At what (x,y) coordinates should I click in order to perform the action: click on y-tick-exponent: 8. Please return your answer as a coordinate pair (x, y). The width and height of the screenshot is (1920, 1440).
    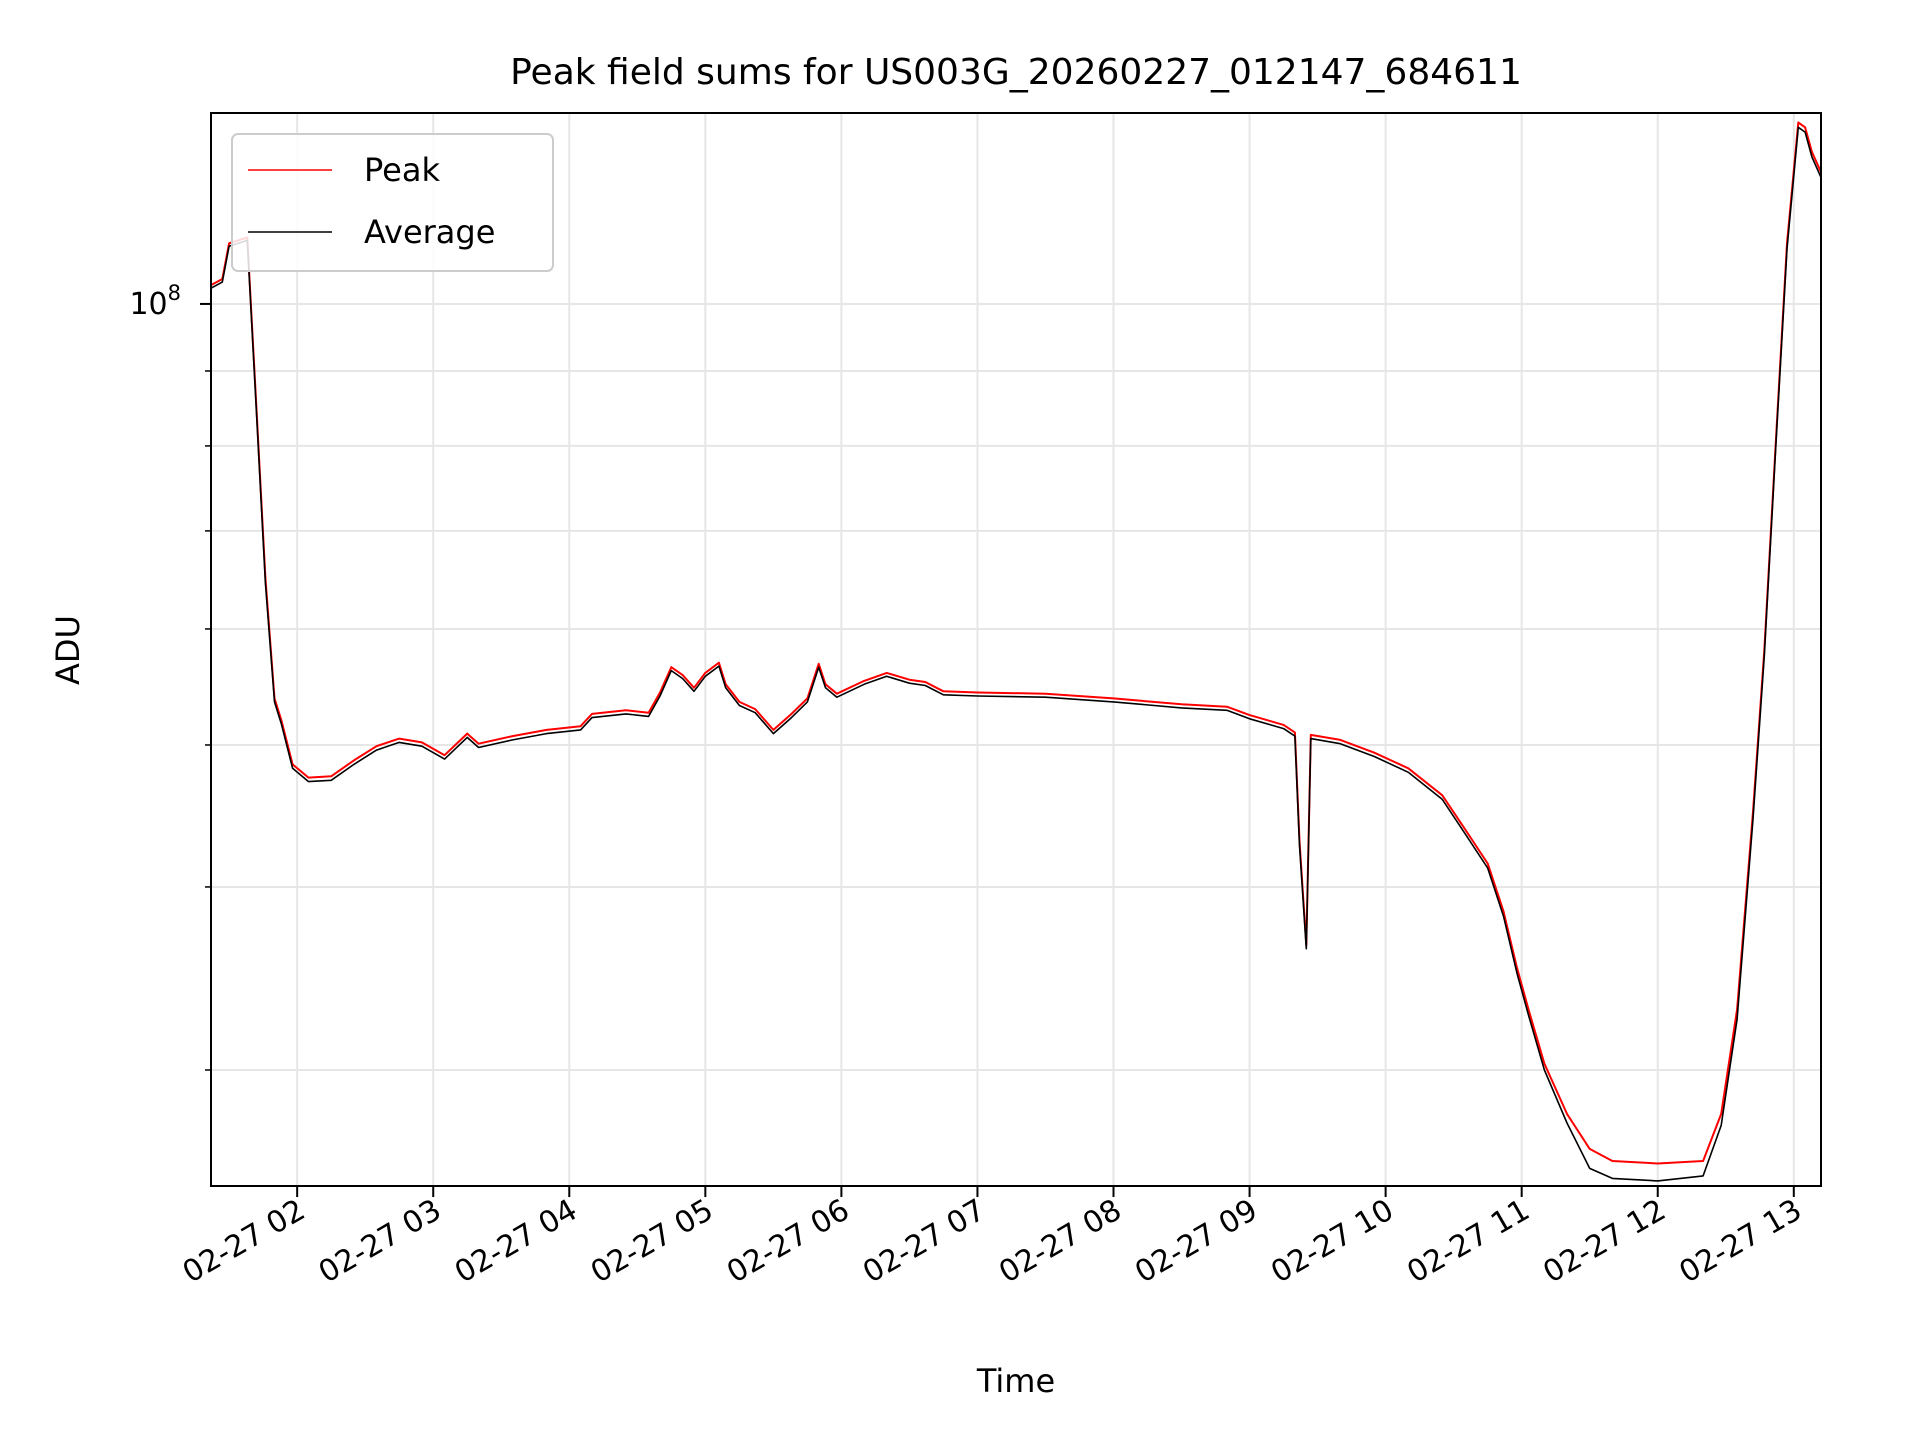
    Looking at the image, I should click on (174, 293).